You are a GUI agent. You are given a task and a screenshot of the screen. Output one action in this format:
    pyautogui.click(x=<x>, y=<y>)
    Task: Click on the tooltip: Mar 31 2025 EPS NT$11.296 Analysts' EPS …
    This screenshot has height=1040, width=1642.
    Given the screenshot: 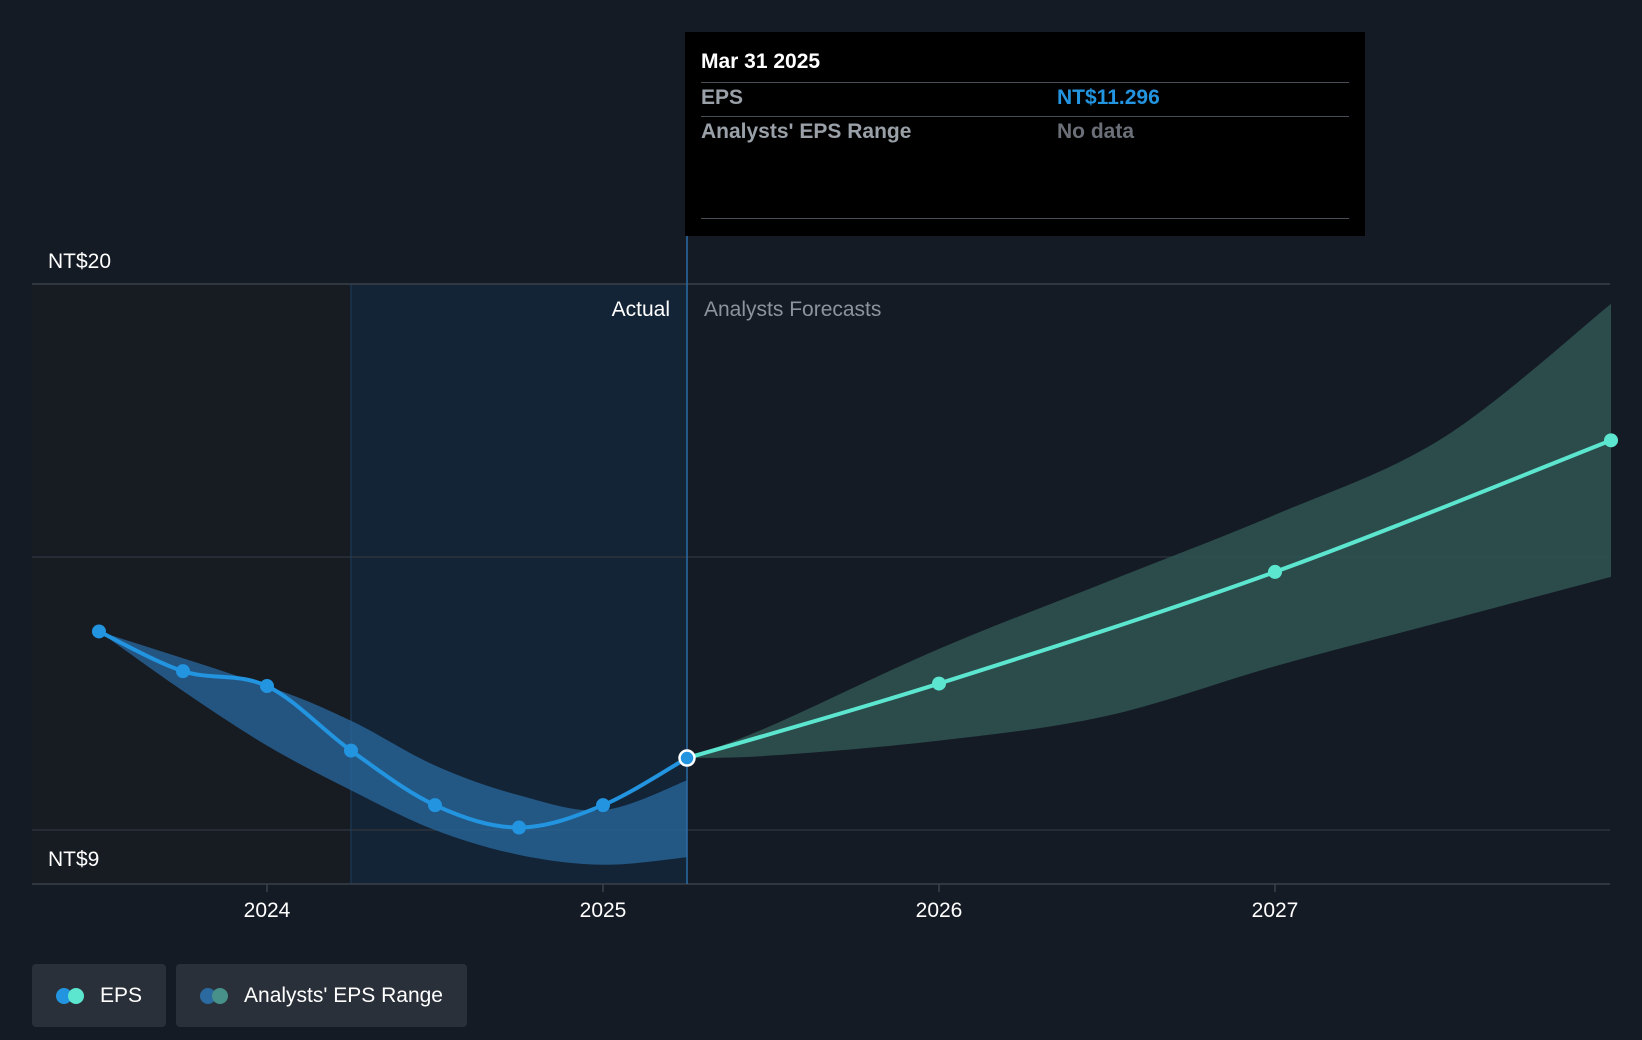 What is the action you would take?
    pyautogui.click(x=1025, y=134)
    